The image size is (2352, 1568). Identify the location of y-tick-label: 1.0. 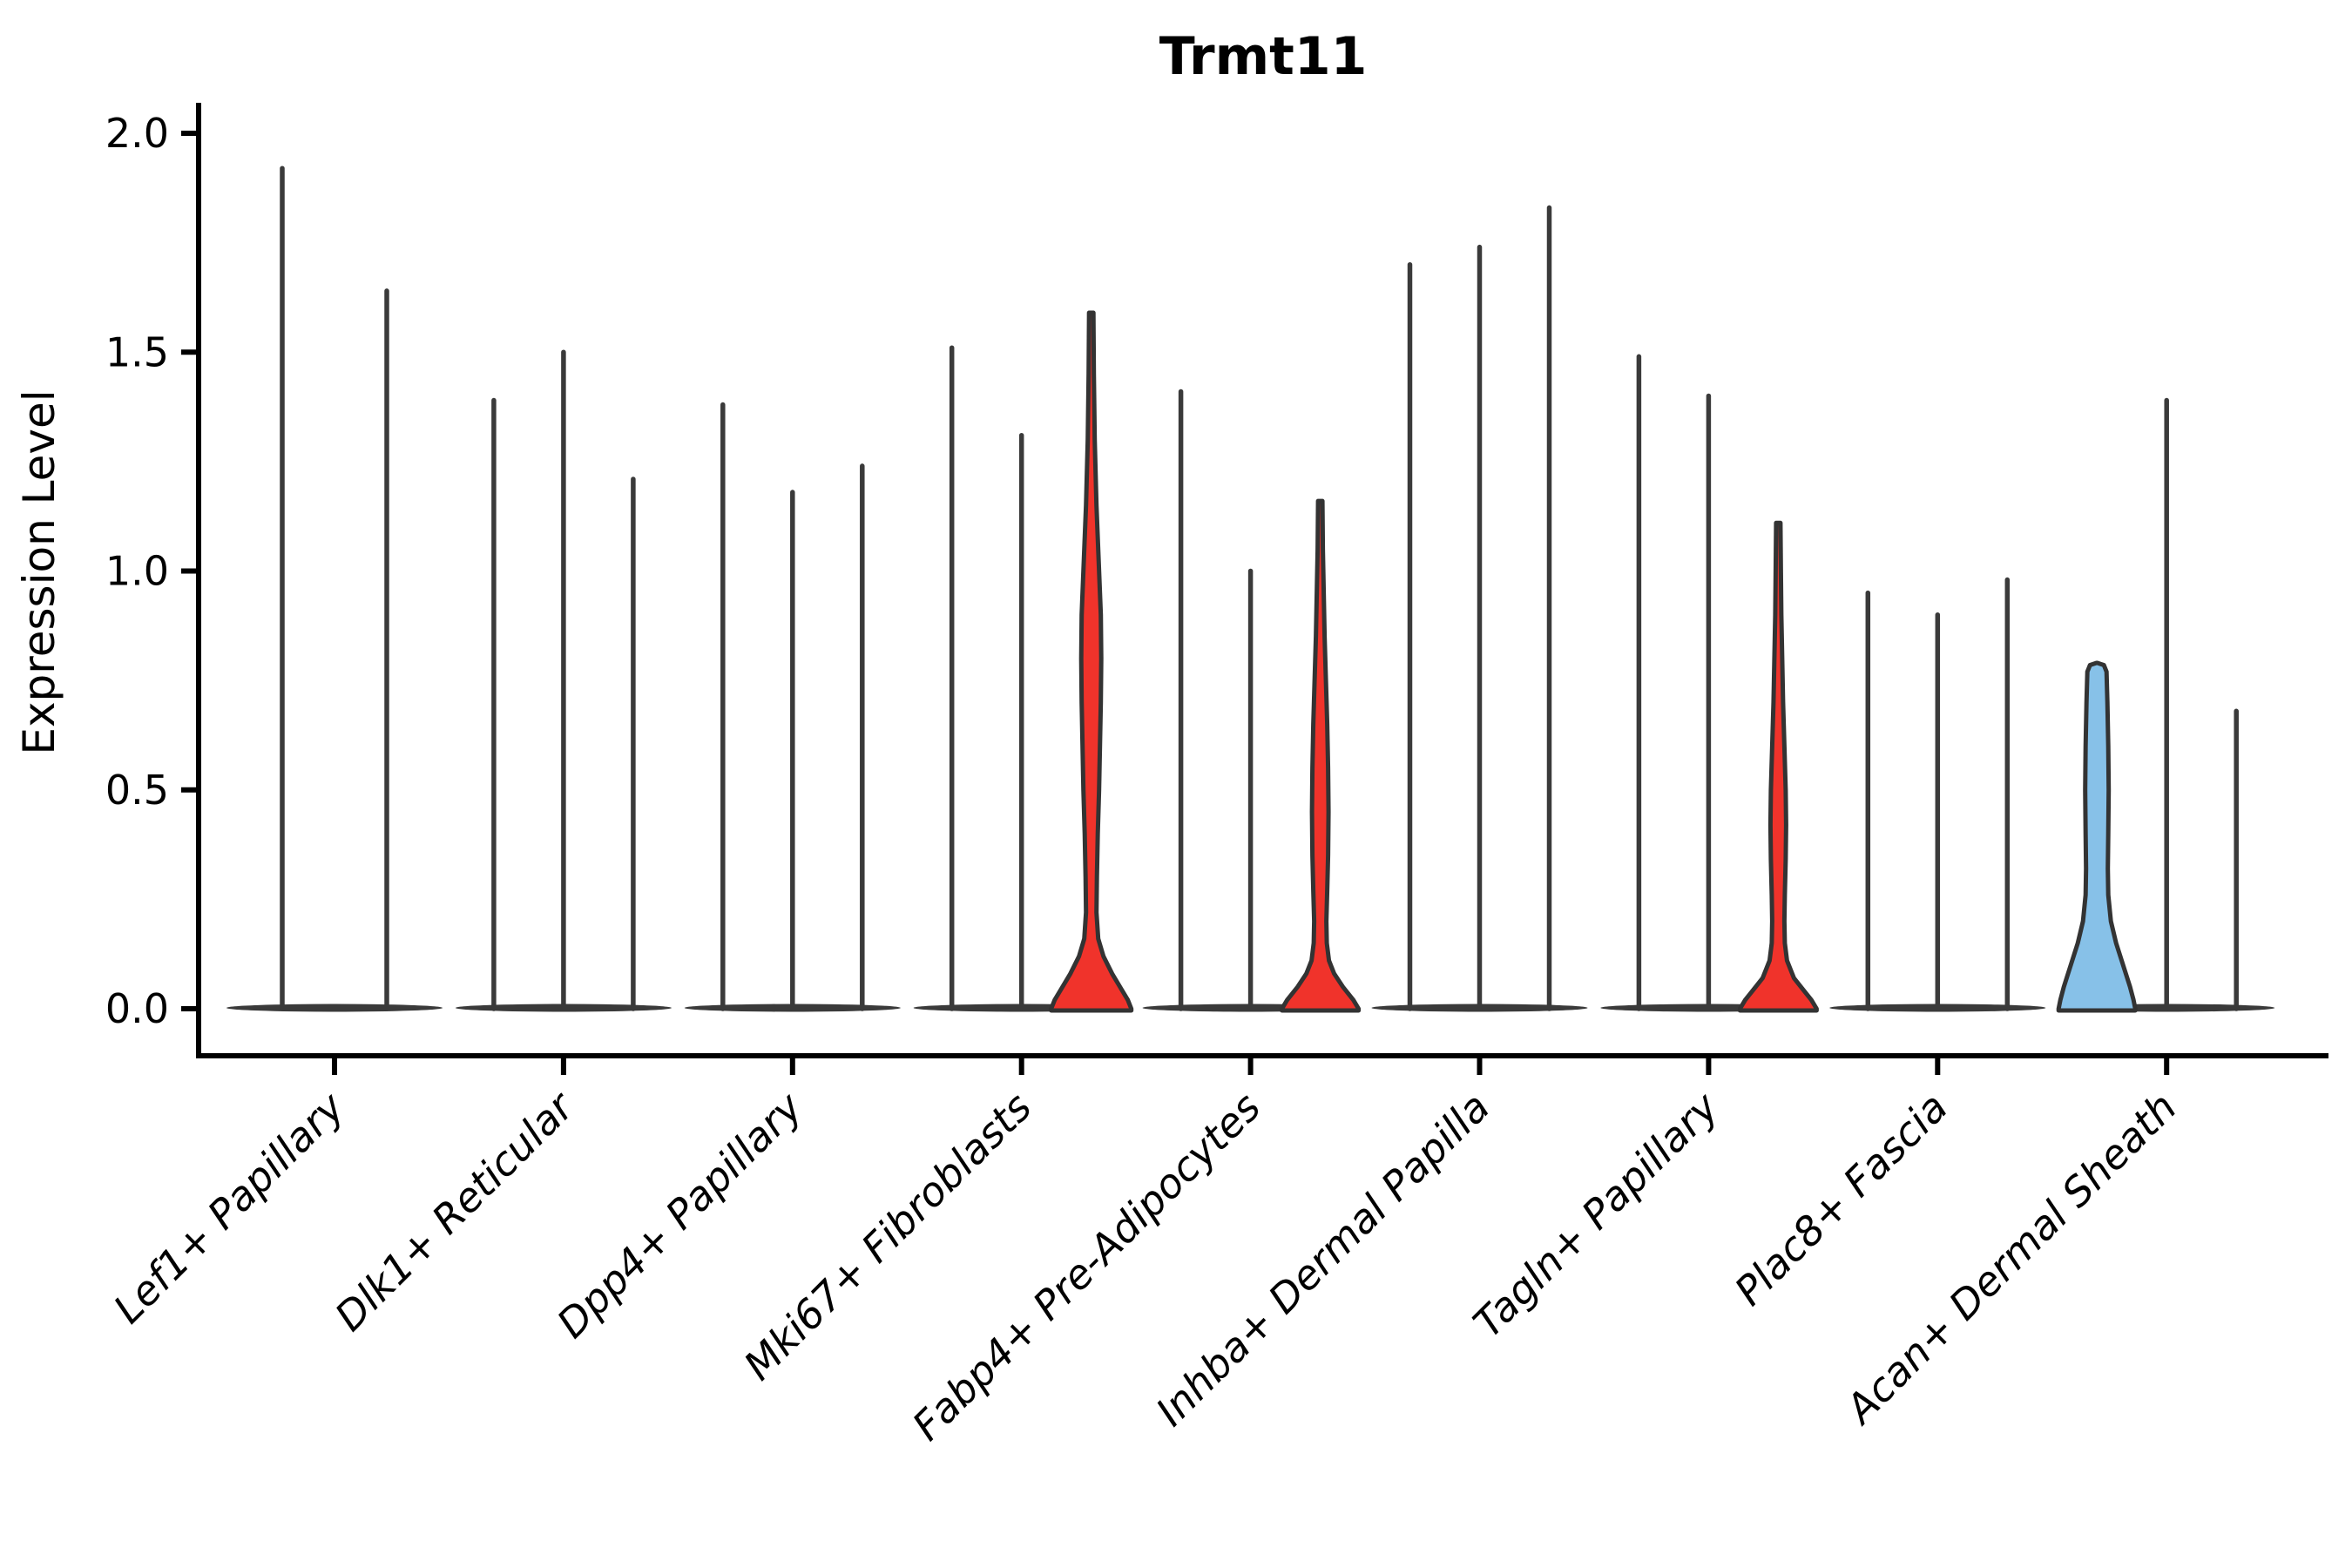
(137, 571).